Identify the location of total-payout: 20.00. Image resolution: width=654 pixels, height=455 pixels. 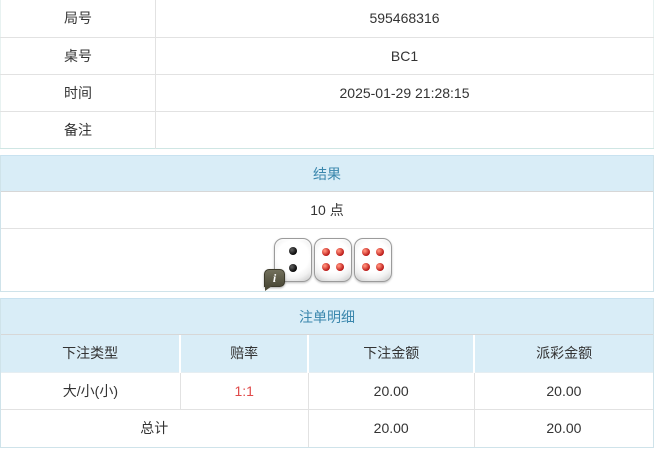
(563, 428).